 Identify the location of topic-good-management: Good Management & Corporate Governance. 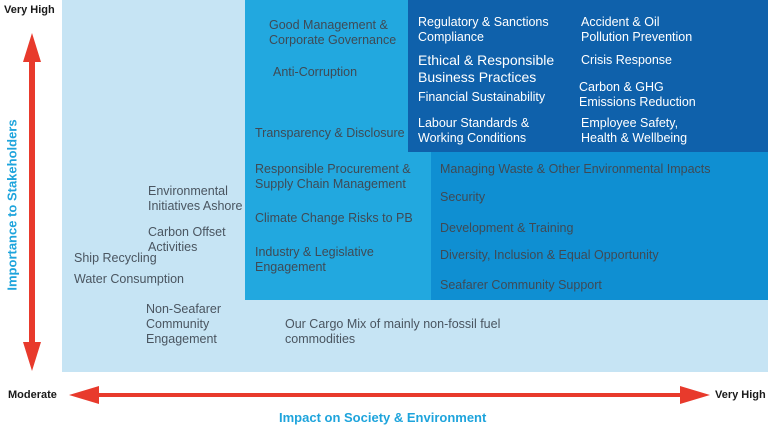
(333, 32).